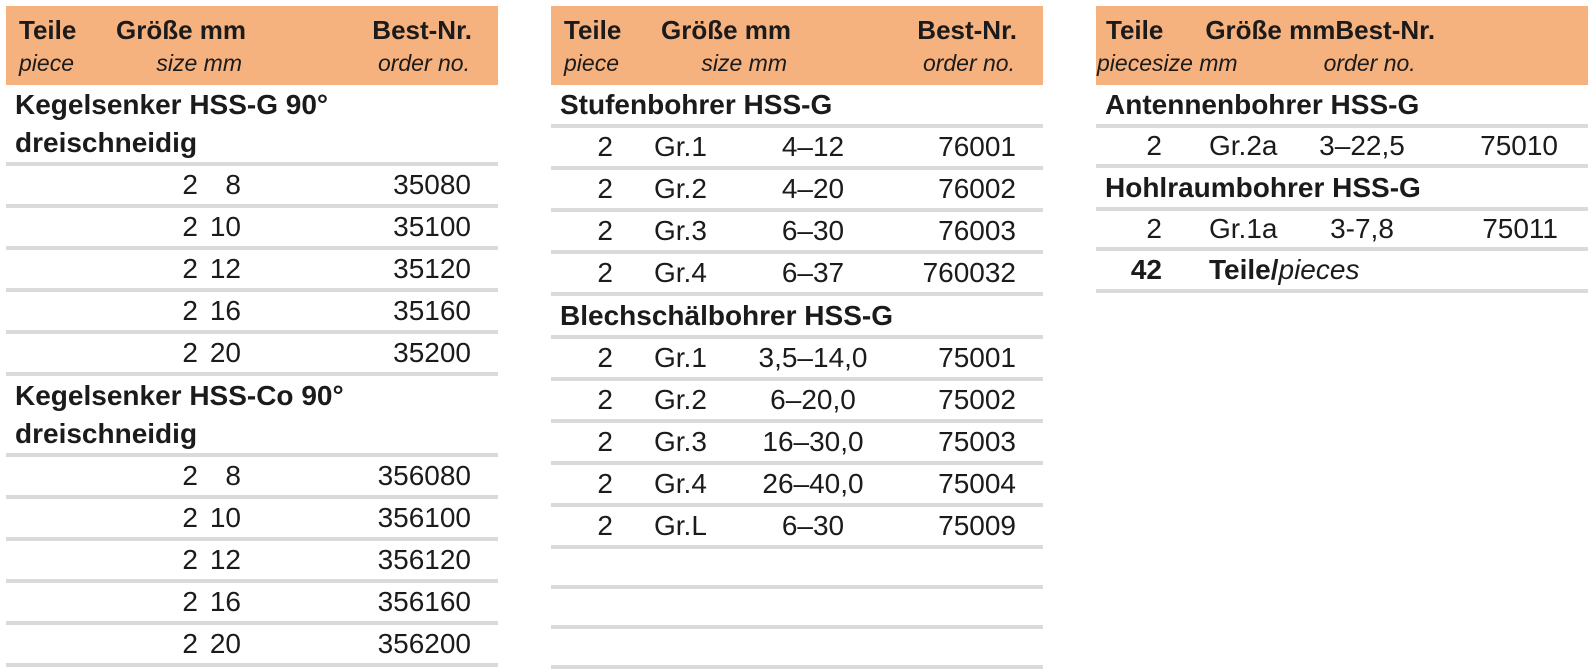 The image size is (1592, 672). I want to click on cell-size: 16–30,0, so click(813, 441).